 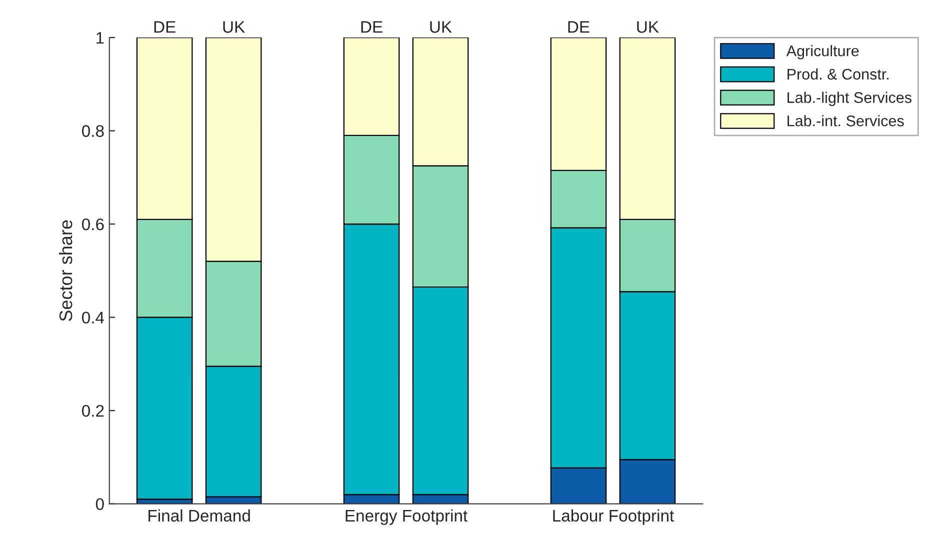 What do you see at coordinates (822, 52) in the screenshot?
I see `legend-label: Agriculture` at bounding box center [822, 52].